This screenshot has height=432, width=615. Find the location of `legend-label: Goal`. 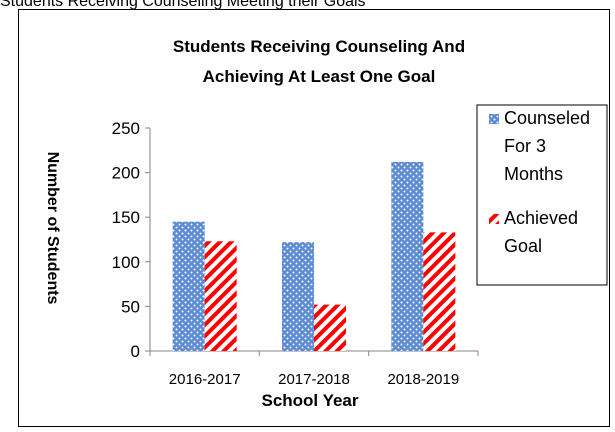

legend-label: Goal is located at coordinates (523, 246).